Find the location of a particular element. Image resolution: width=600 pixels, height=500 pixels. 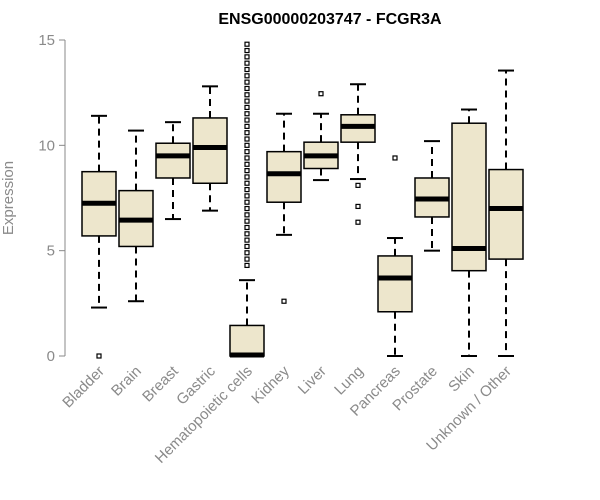

box-kidney is located at coordinates (284, 208).